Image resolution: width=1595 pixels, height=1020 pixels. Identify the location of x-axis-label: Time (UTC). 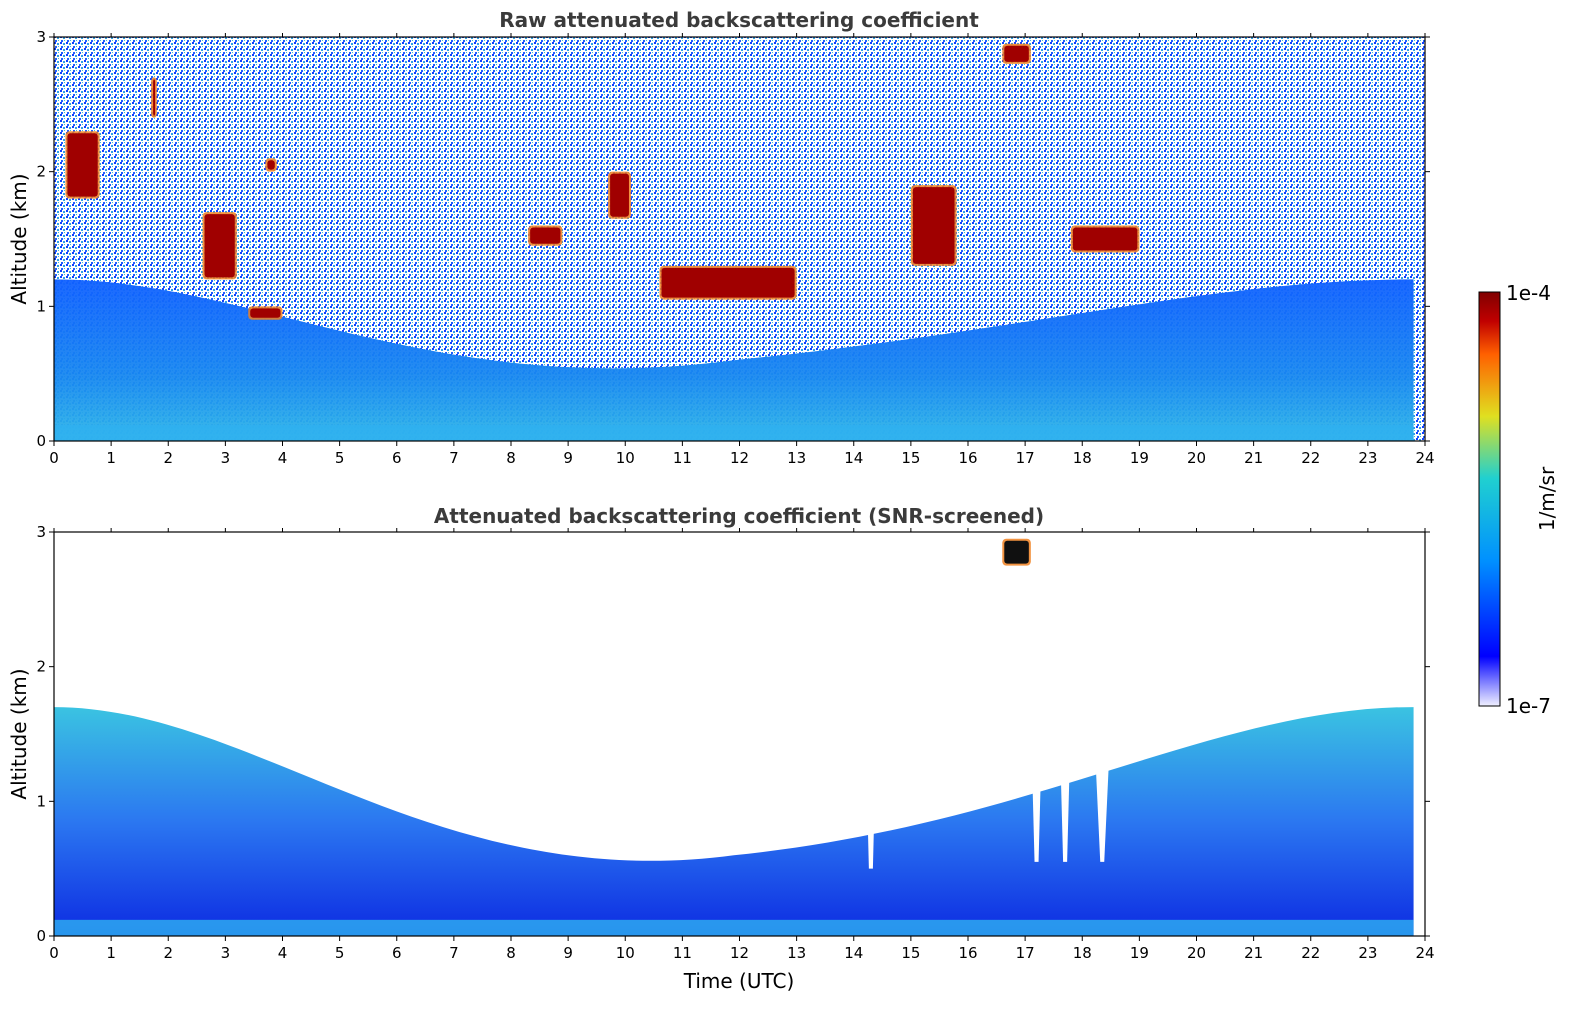
(739, 981).